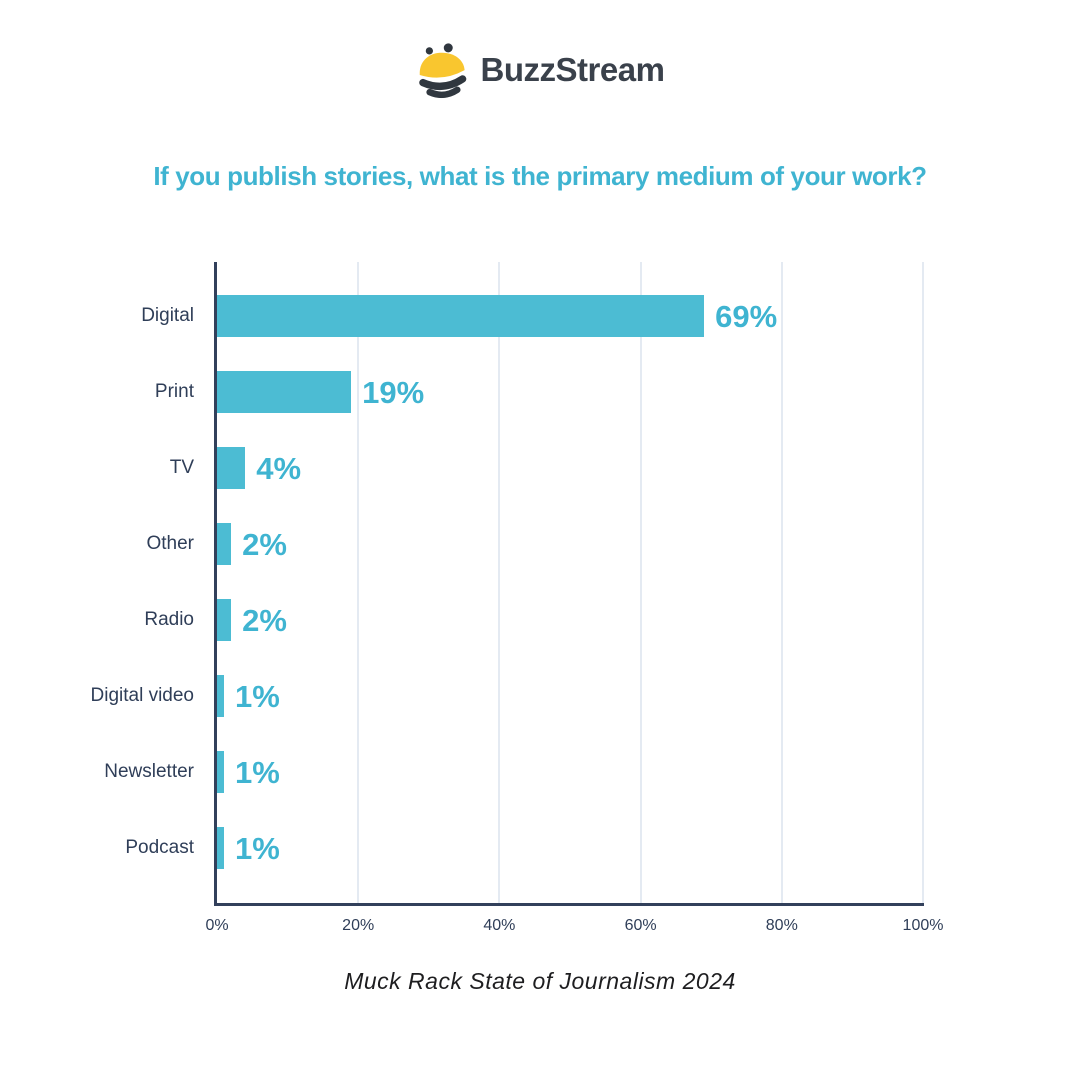 The height and width of the screenshot is (1080, 1080). Describe the element at coordinates (923, 925) in the screenshot. I see `x-tick-label: 100%` at that location.